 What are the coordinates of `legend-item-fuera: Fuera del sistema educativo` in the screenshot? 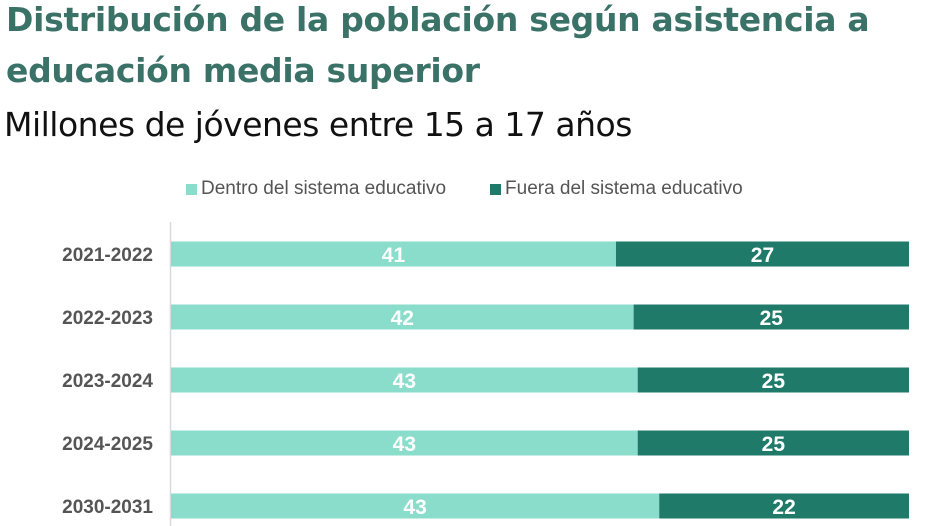 It's located at (616, 189).